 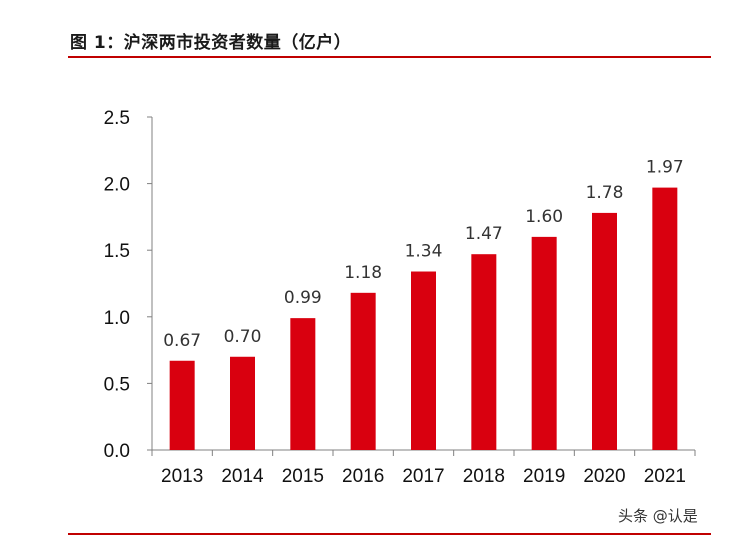 I want to click on data-label-2016: 1.18, so click(x=363, y=273).